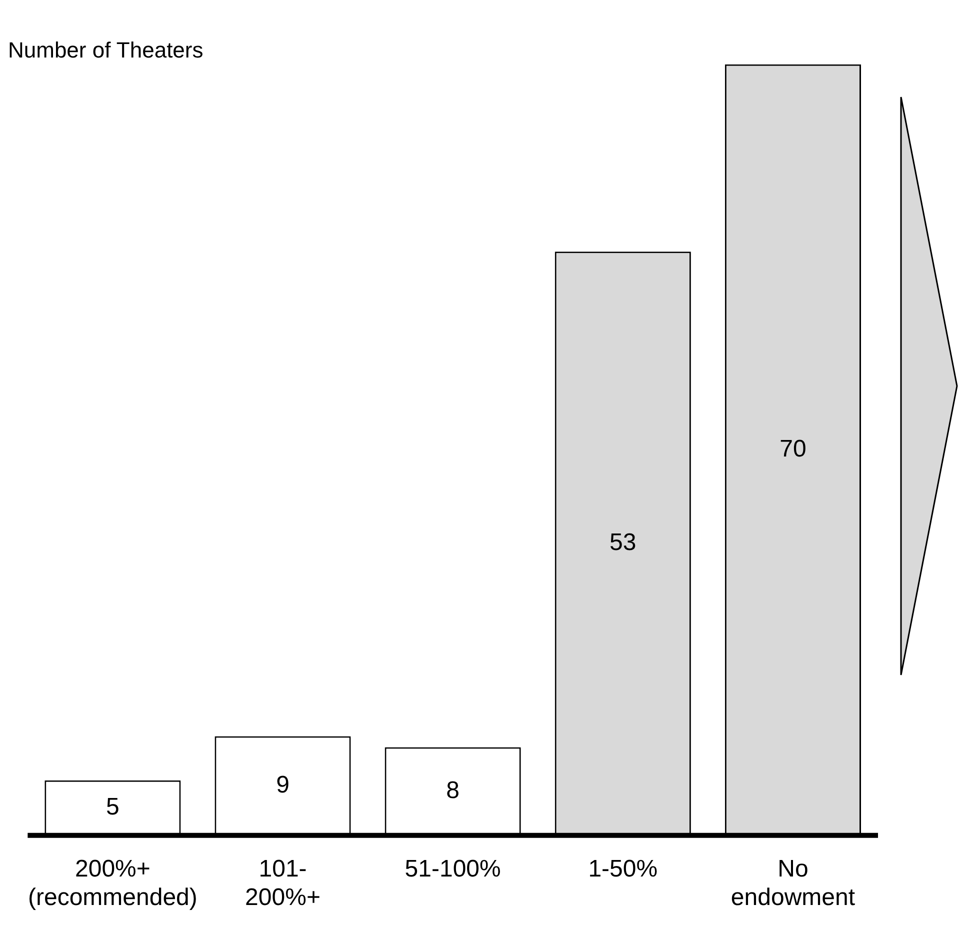 This screenshot has width=968, height=942. I want to click on x-tick-label: No endowment, so click(793, 883).